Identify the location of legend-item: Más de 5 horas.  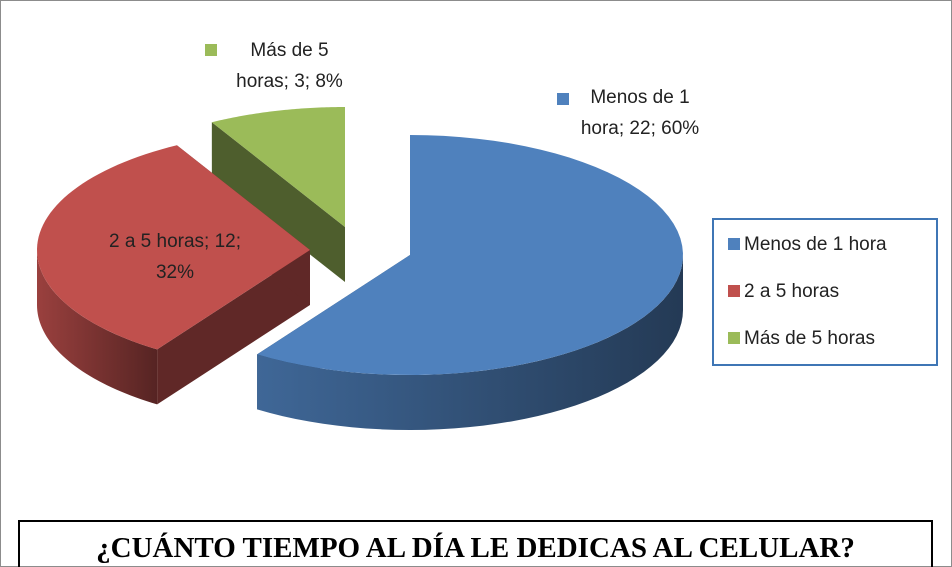
(801, 339).